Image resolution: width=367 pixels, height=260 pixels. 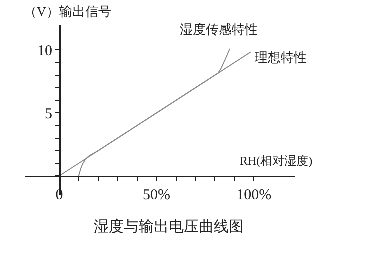 I want to click on text: 湿度与输出电压曲线图, so click(x=169, y=227).